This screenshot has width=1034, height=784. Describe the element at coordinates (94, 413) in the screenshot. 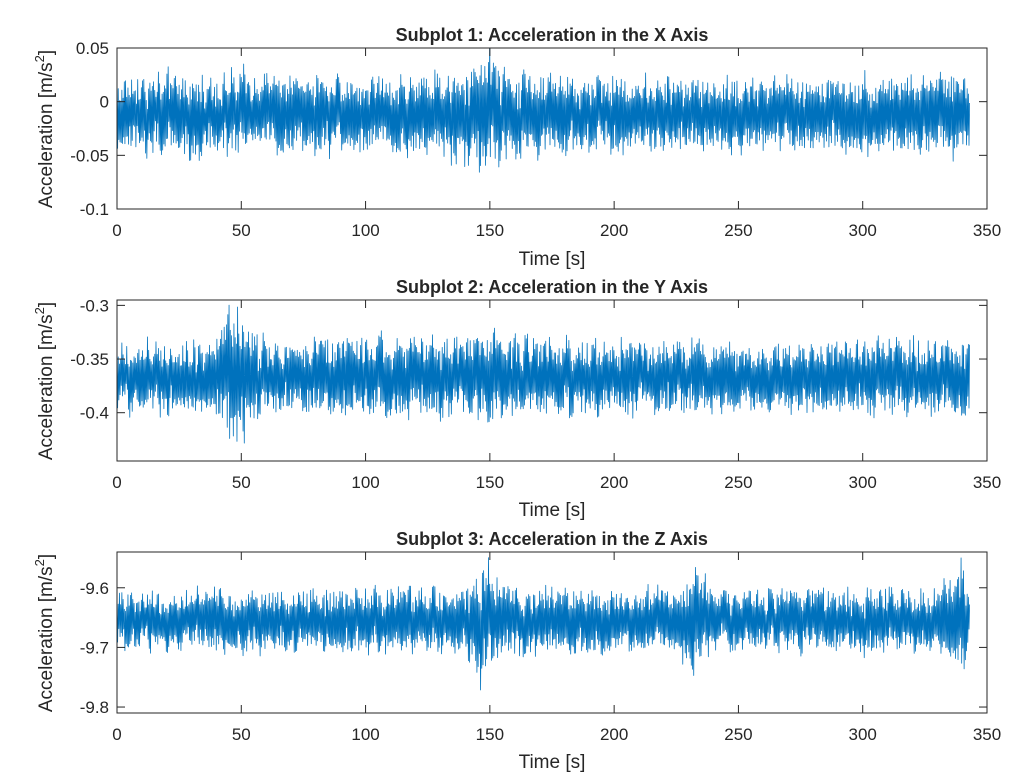

I see `y-tick-label: -0.4` at that location.